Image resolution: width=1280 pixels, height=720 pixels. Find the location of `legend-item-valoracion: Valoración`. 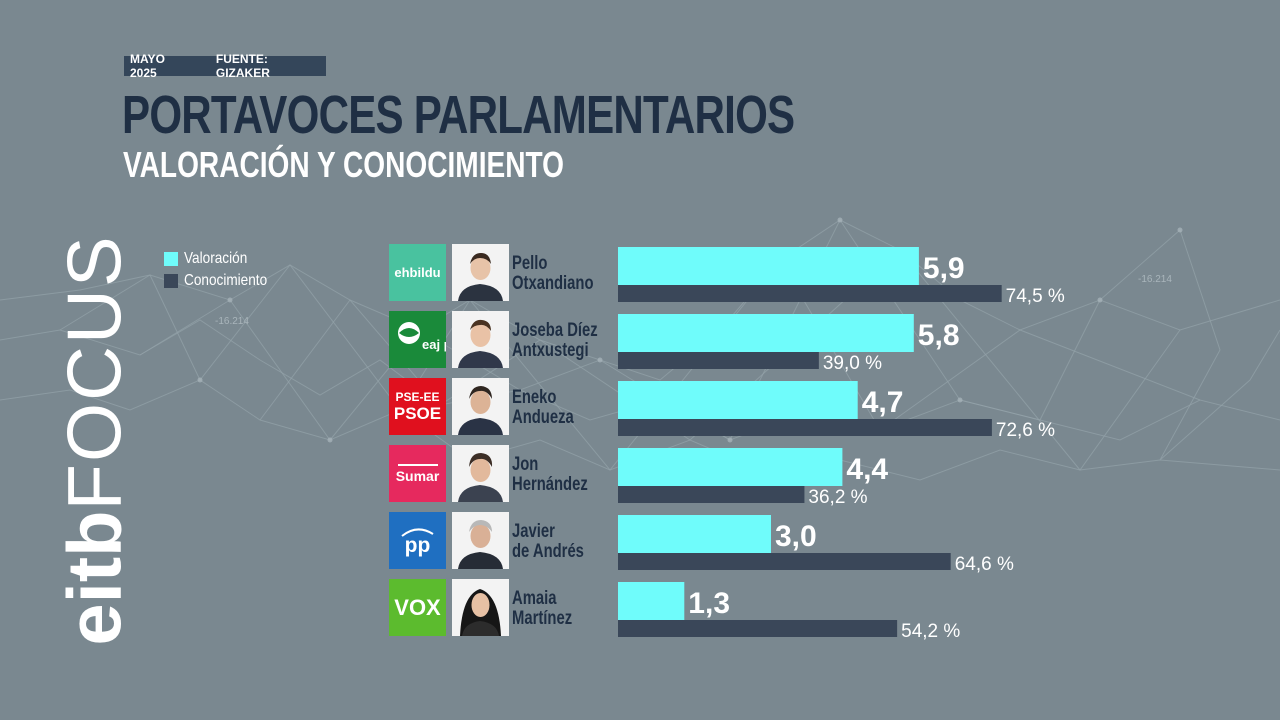

legend-item-valoracion: Valoración is located at coordinates (223, 259).